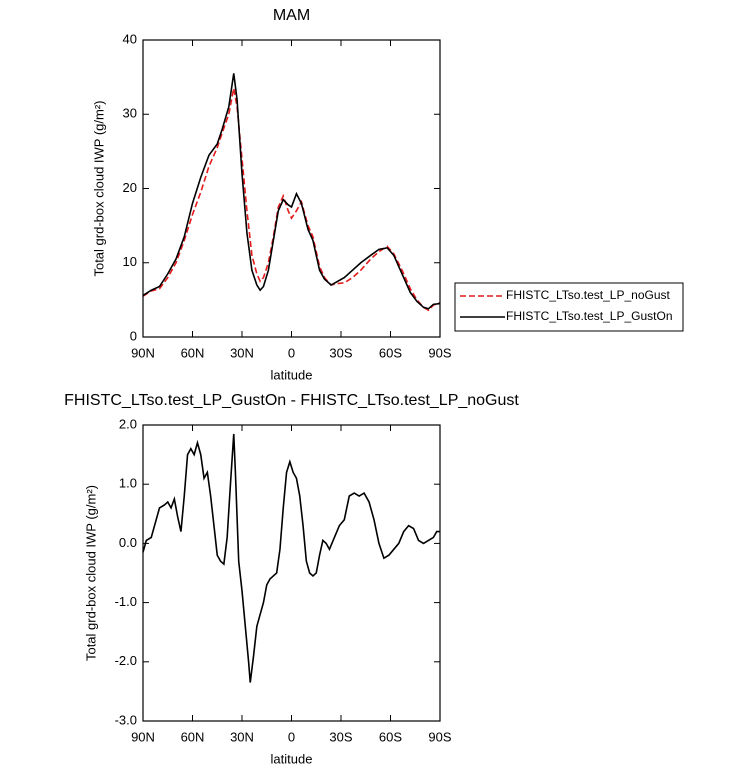 This screenshot has width=732, height=775. What do you see at coordinates (130, 38) in the screenshot?
I see `y-tick-label: 40` at bounding box center [130, 38].